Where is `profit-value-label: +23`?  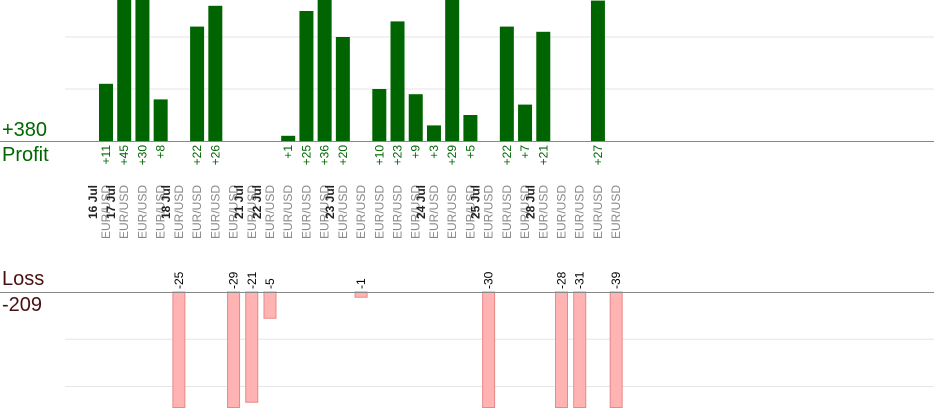 profit-value-label: +23 is located at coordinates (398, 155).